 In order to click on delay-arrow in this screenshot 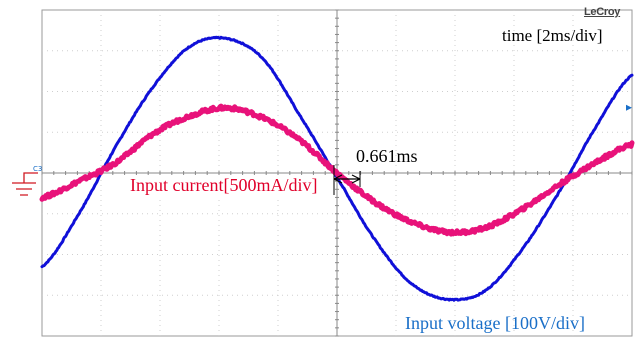, I will do `click(347, 179)`.